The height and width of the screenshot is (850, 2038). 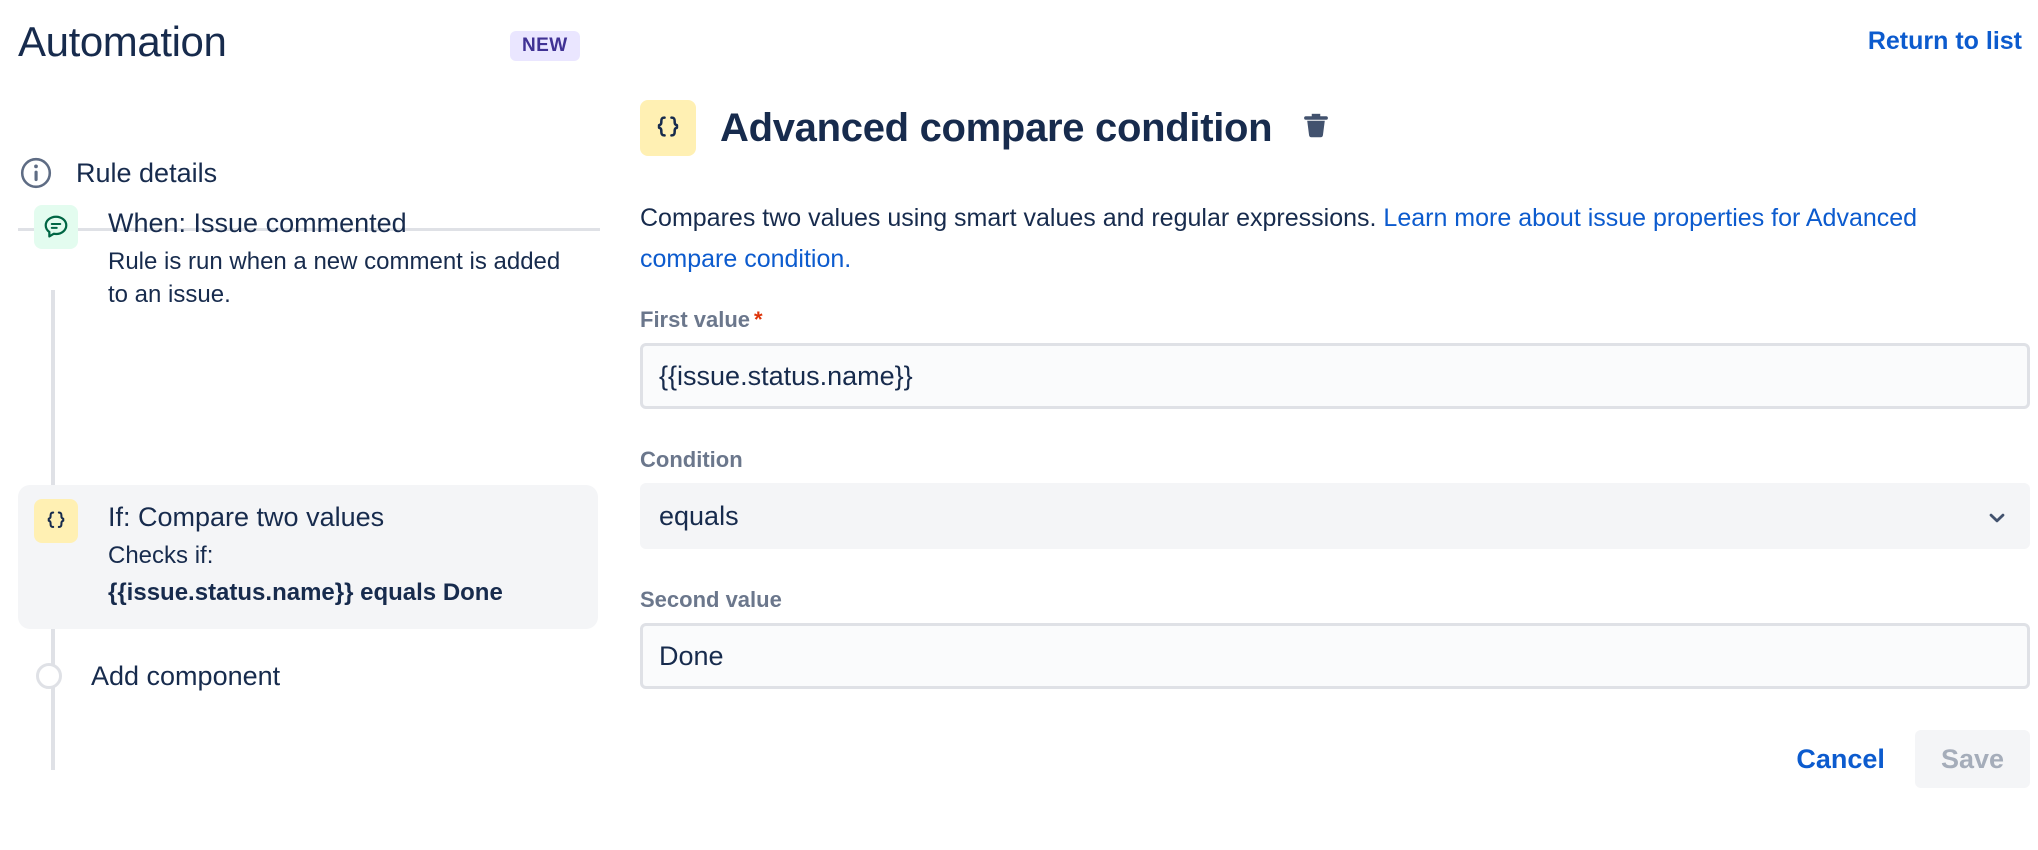 I want to click on save-button: Save, so click(x=1972, y=759).